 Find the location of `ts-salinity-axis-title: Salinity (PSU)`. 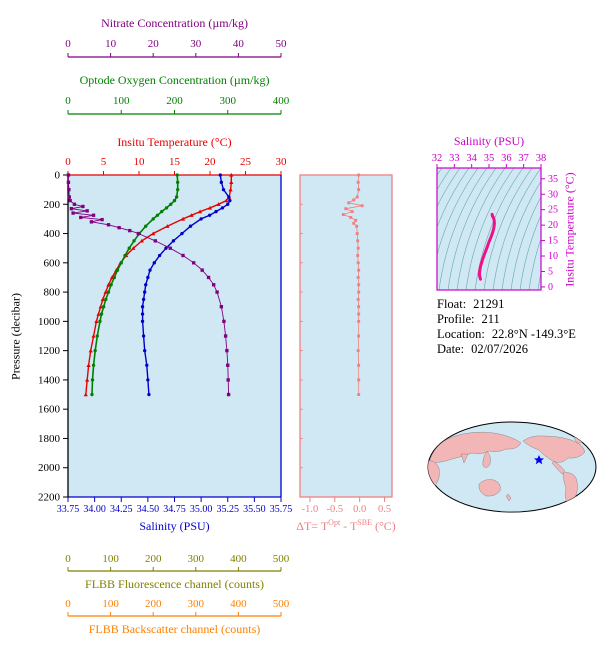

ts-salinity-axis-title: Salinity (PSU) is located at coordinates (489, 141).